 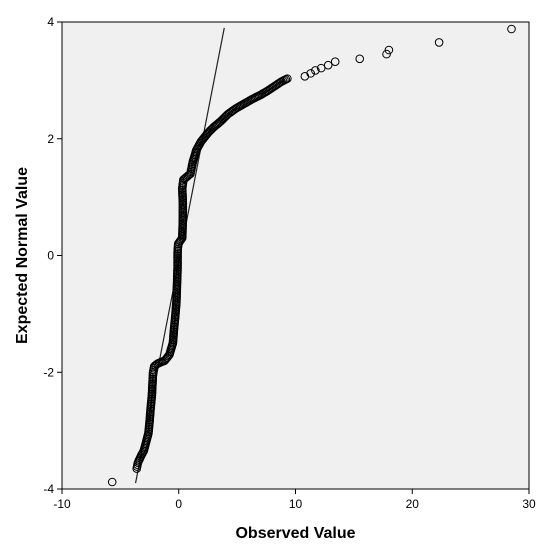 I want to click on x-axis-title: Observed Value, so click(x=295, y=533).